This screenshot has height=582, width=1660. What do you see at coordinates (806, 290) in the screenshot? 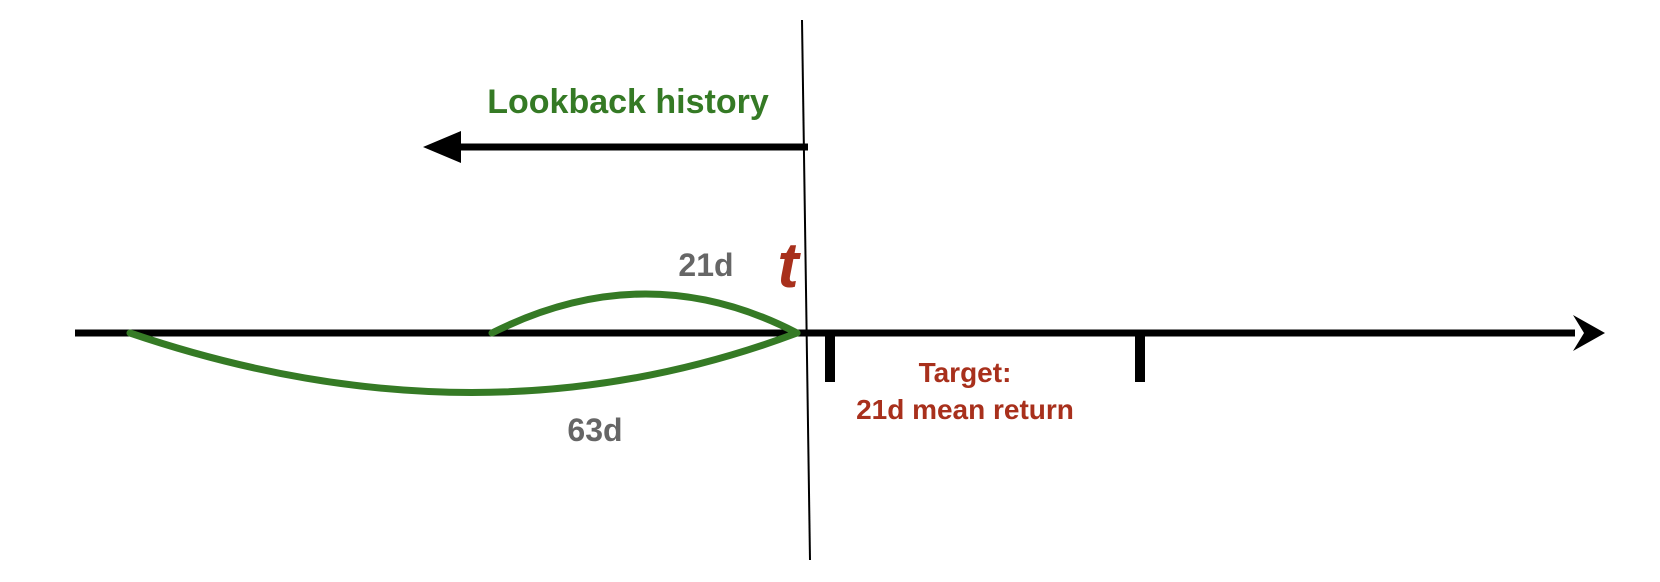
I see `time-t-divider-line` at bounding box center [806, 290].